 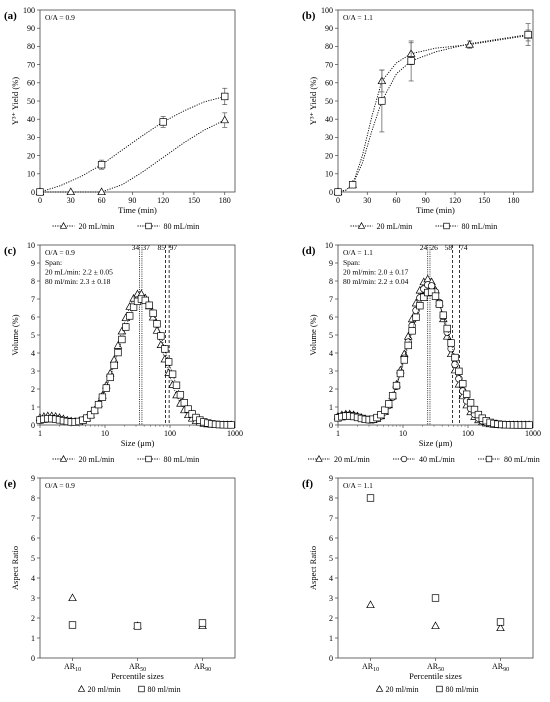 What do you see at coordinates (464, 247) in the screenshot?
I see `percentile-label: 74` at bounding box center [464, 247].